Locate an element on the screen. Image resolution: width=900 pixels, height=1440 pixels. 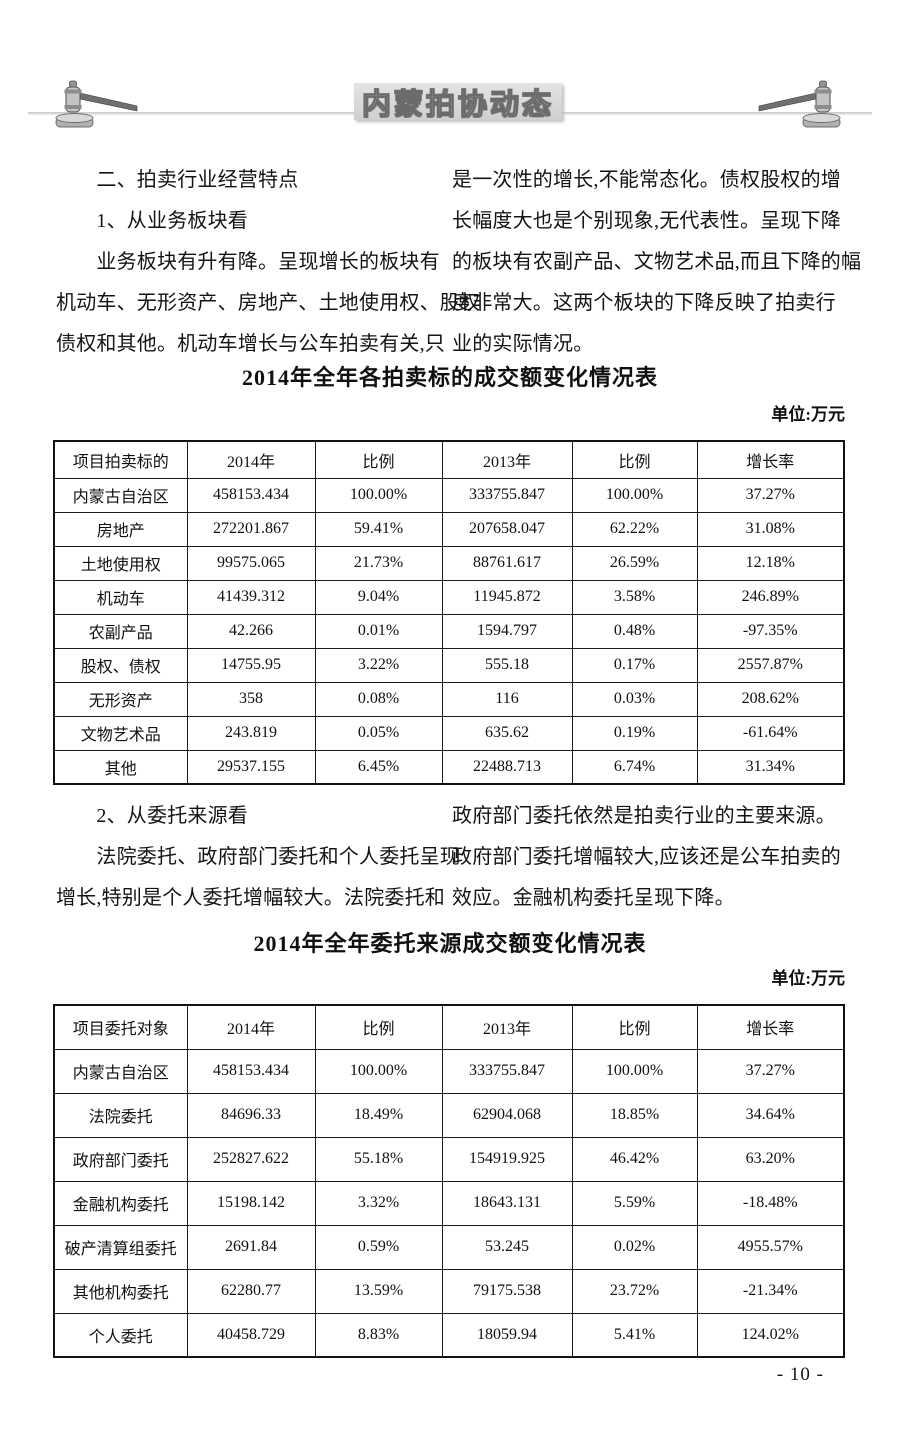
table-cell: 34.64% is located at coordinates (770, 1115).